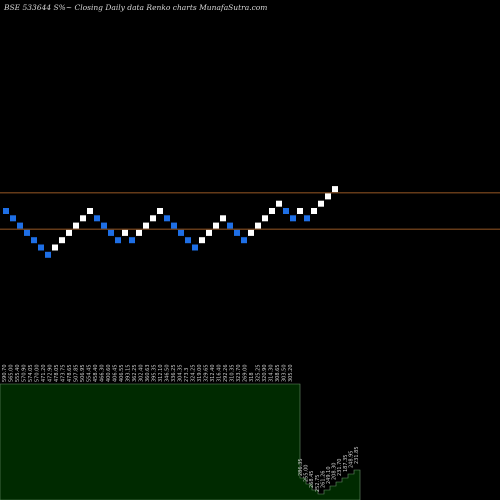  I want to click on price-label: 268.45, so click(312, 480).